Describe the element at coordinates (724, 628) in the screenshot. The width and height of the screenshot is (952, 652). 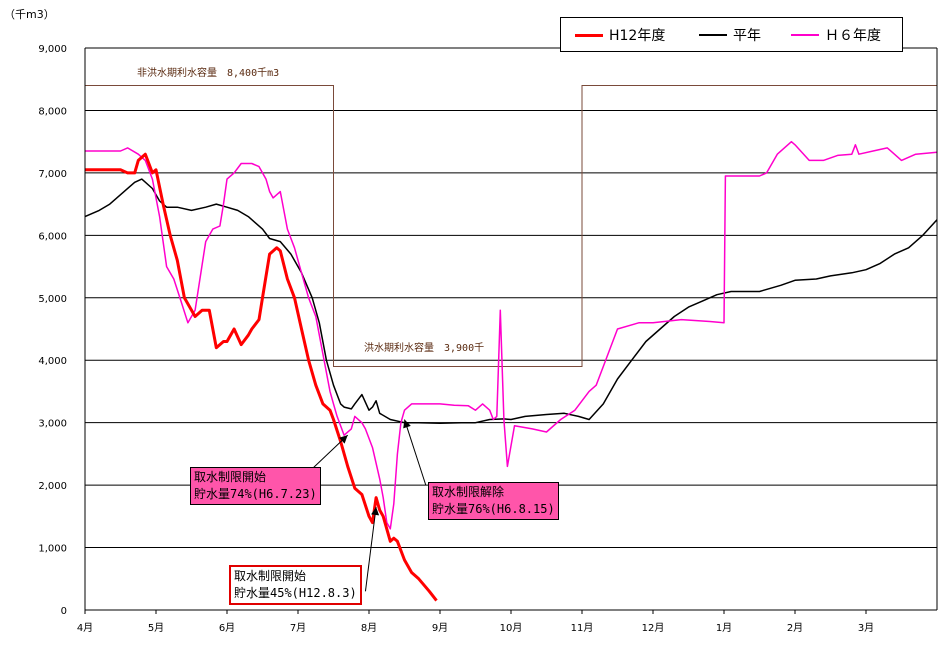
I see `x-tick-label: 1月` at that location.